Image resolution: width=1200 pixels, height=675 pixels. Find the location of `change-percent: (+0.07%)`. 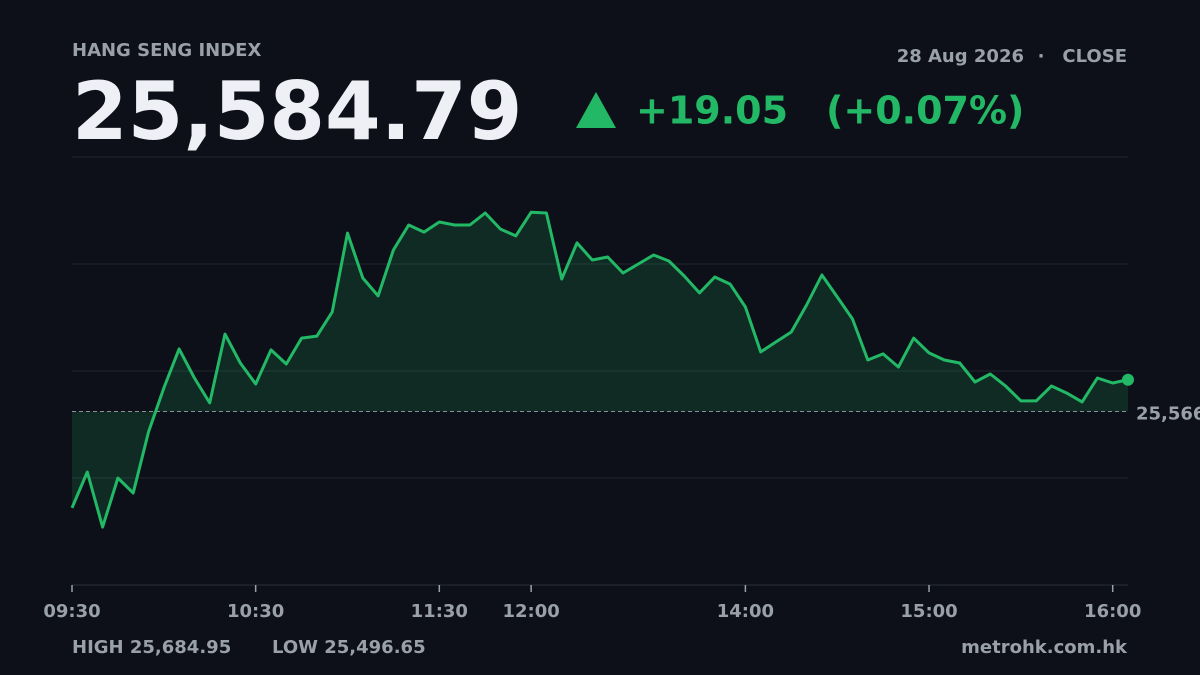

change-percent: (+0.07%) is located at coordinates (925, 111).